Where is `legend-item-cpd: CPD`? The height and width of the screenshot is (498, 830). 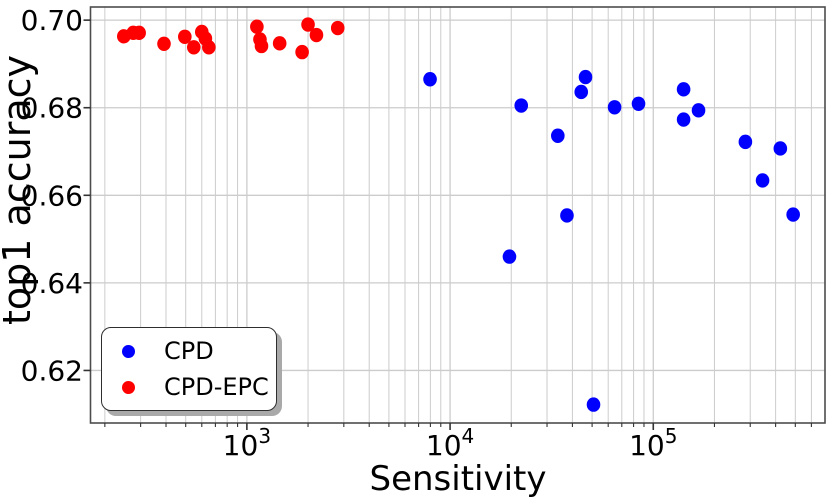 legend-item-cpd: CPD is located at coordinates (189, 351).